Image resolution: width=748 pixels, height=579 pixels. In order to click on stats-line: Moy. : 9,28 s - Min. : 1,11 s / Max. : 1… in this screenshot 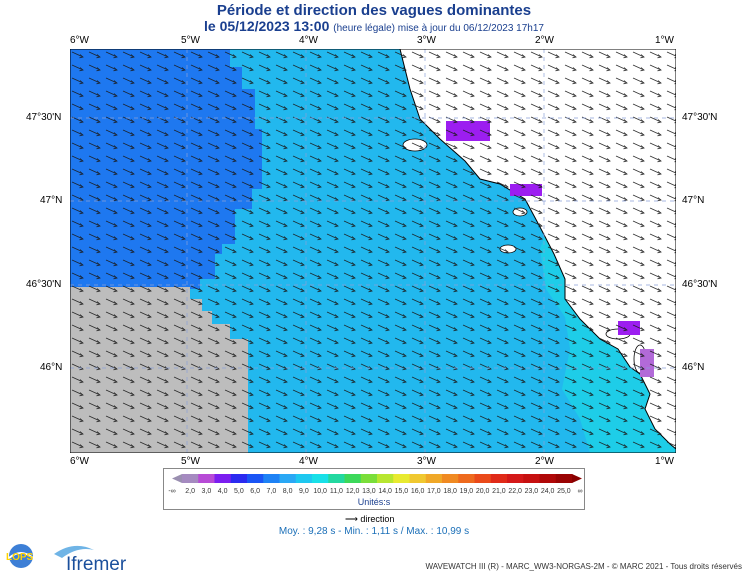, I will do `click(374, 531)`.